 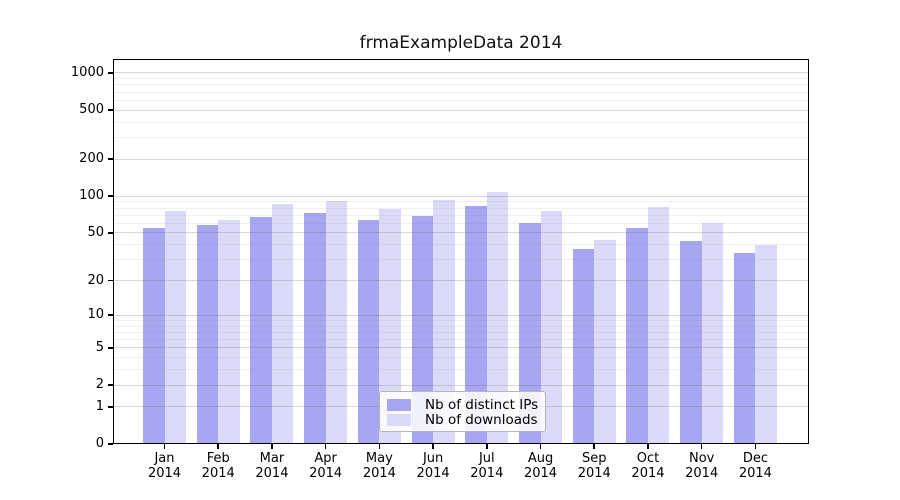 I want to click on x-tick-label-month: Aug, so click(x=540, y=458).